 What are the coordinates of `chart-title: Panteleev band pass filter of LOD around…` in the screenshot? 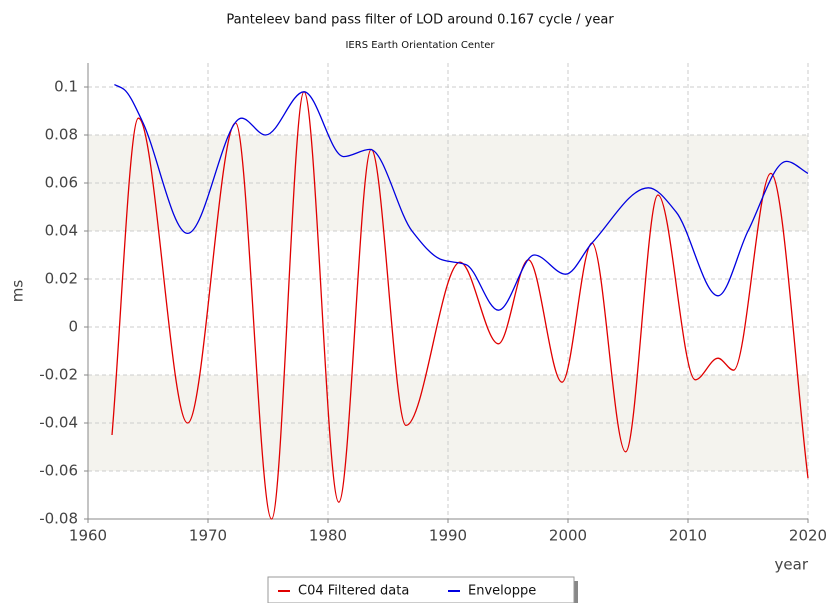 It's located at (420, 20).